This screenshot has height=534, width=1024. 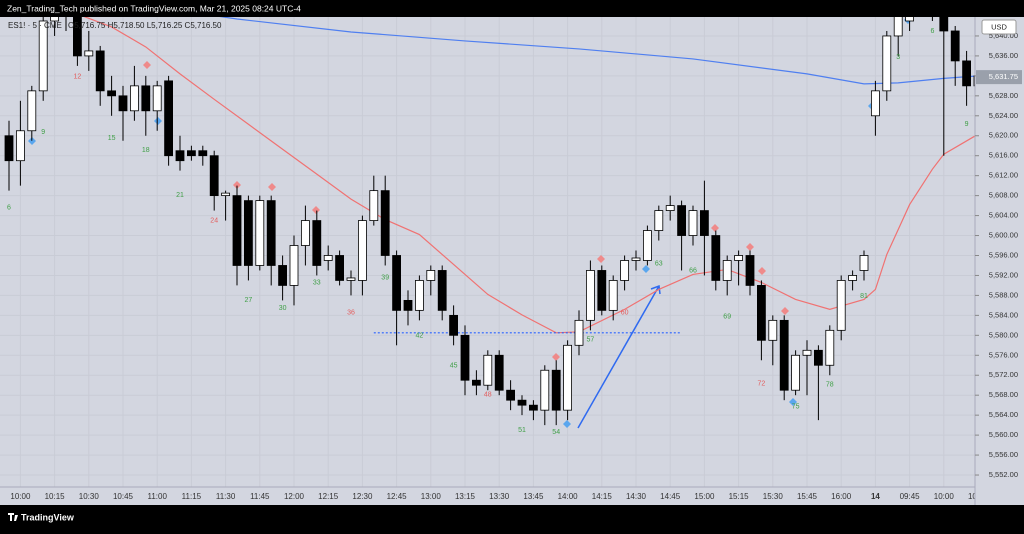 I want to click on currency-box, so click(x=999, y=27).